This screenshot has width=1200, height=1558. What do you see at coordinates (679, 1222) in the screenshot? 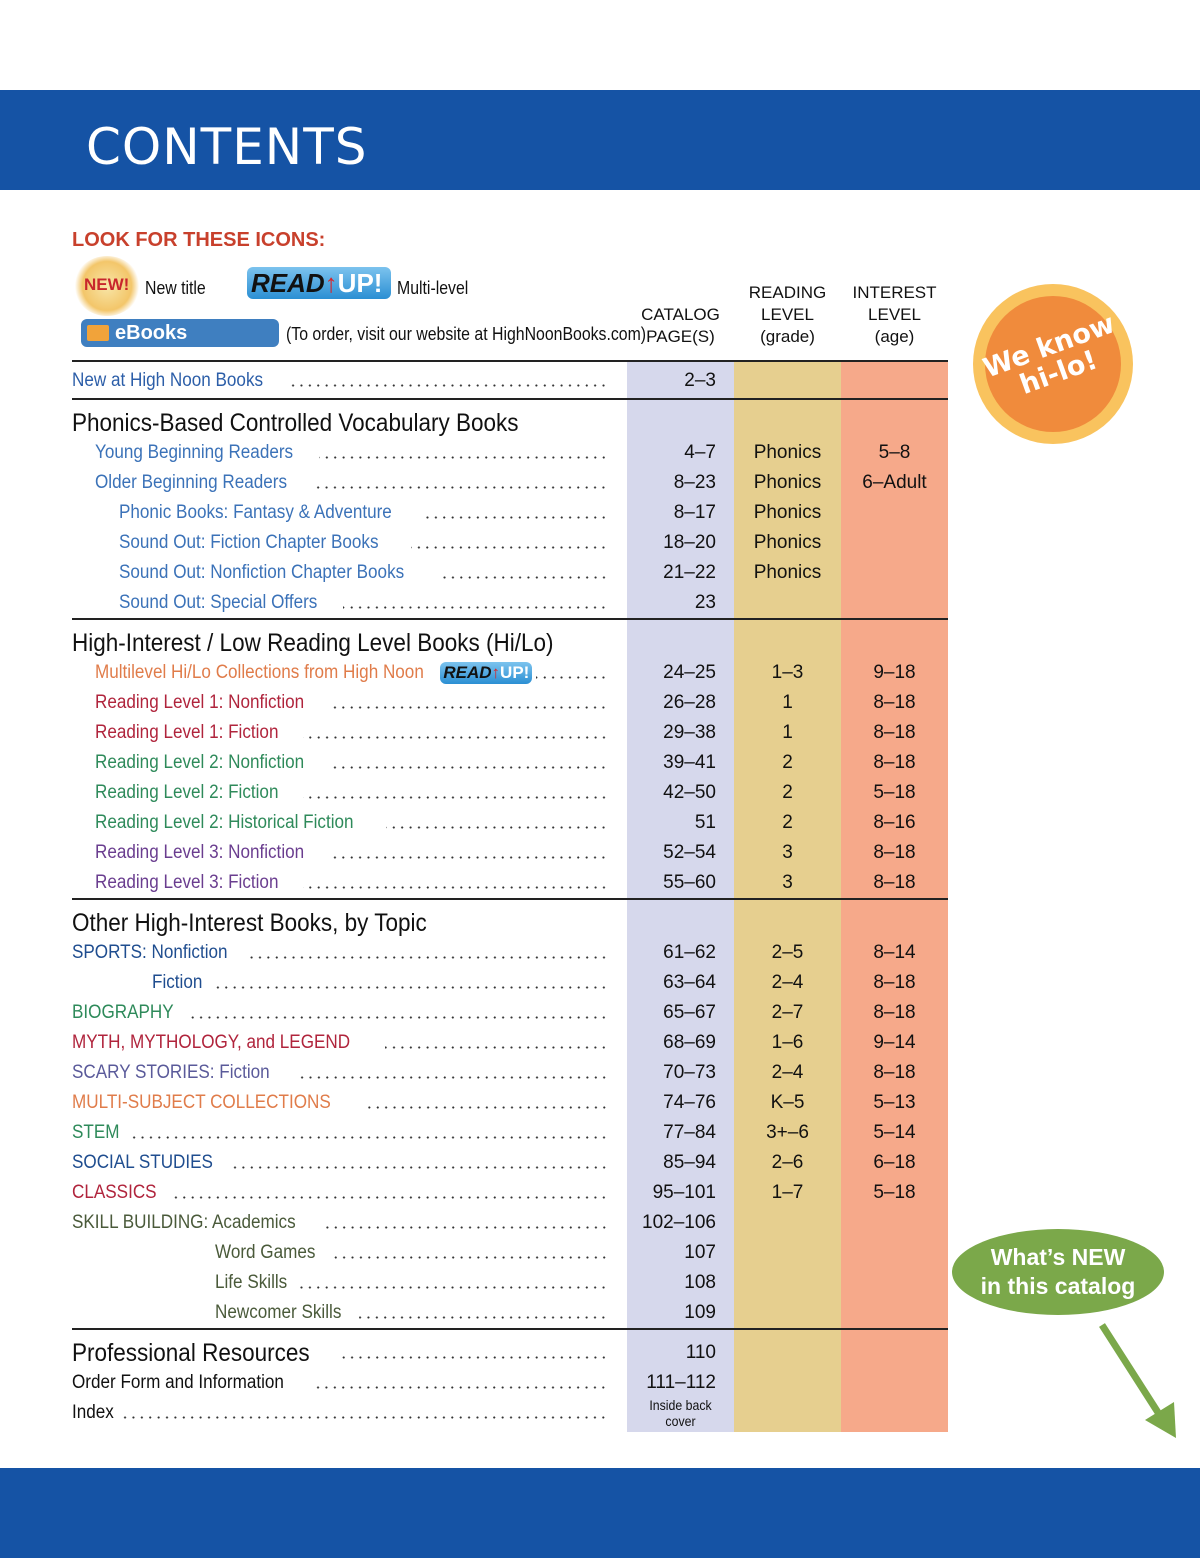
I see `catalog-page: 102–106` at bounding box center [679, 1222].